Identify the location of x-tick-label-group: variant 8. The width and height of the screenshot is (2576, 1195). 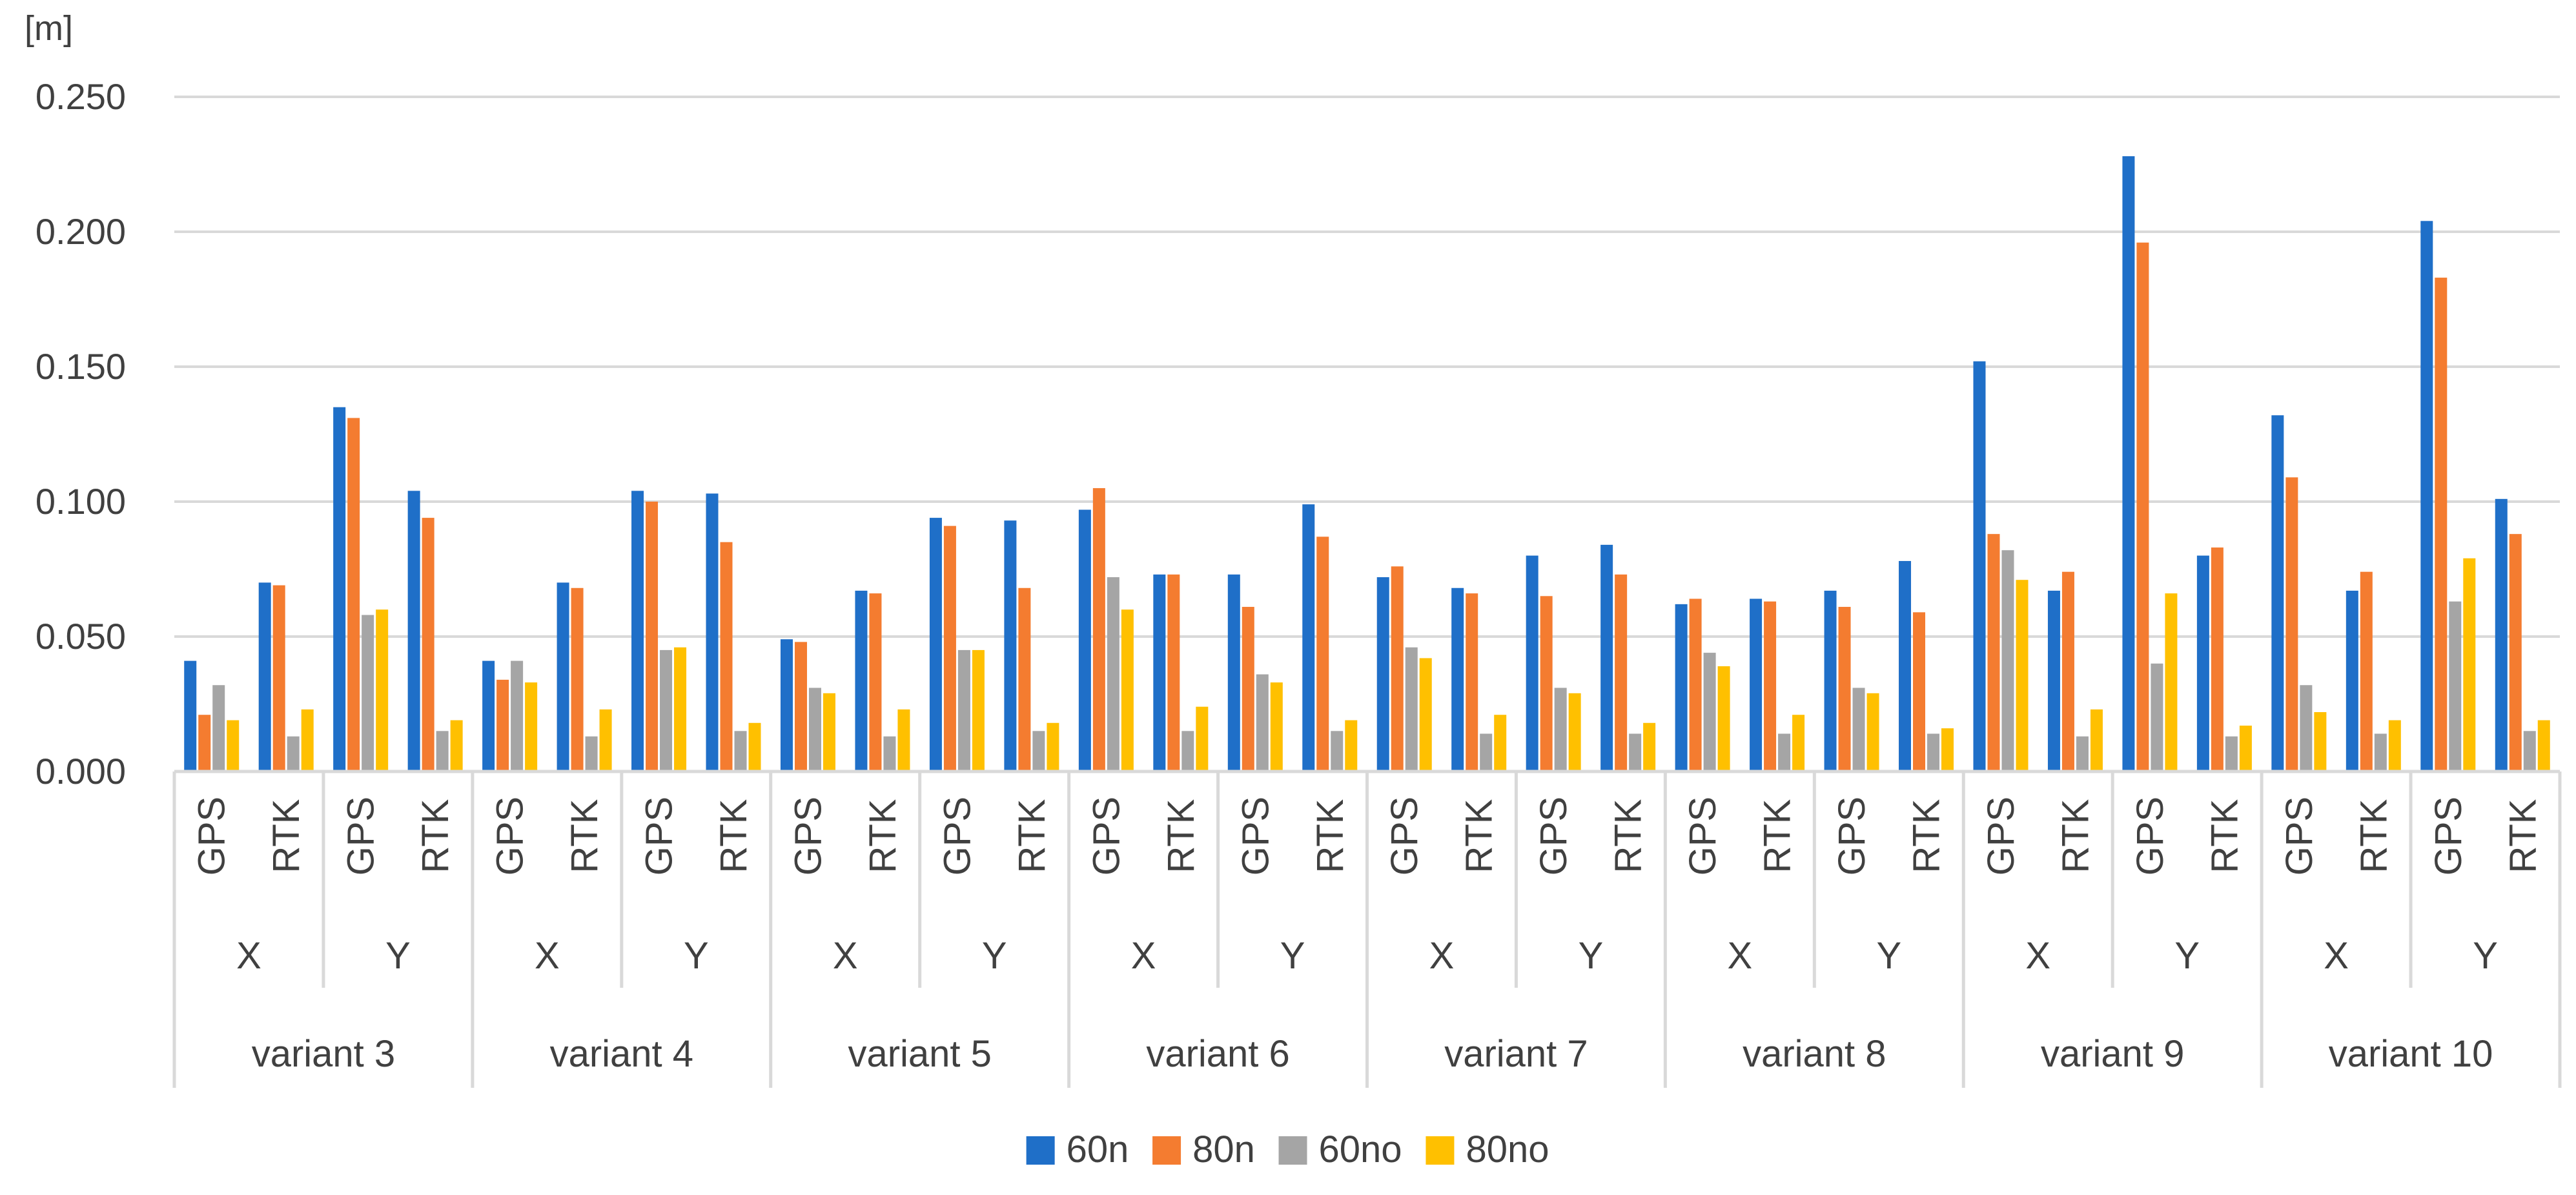
(1814, 1054).